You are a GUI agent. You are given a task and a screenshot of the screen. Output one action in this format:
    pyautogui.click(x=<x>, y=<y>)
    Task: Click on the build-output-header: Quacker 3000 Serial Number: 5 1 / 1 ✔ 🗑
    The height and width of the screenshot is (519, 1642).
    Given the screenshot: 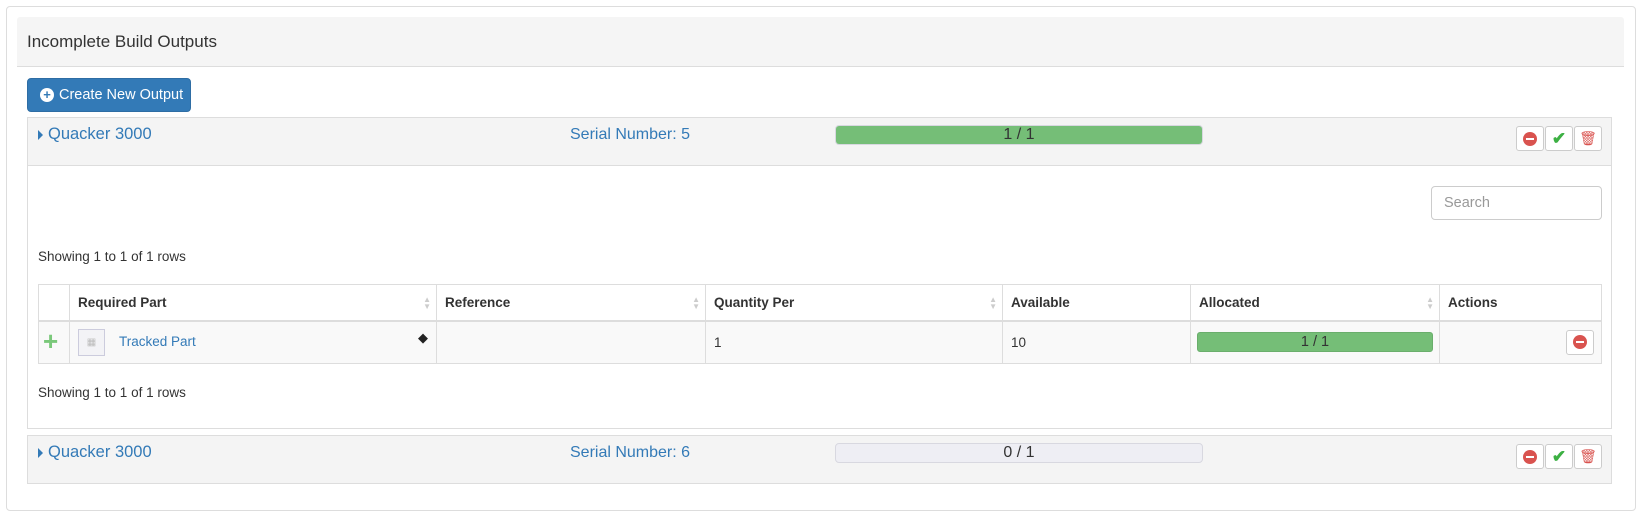 What is the action you would take?
    pyautogui.click(x=819, y=142)
    